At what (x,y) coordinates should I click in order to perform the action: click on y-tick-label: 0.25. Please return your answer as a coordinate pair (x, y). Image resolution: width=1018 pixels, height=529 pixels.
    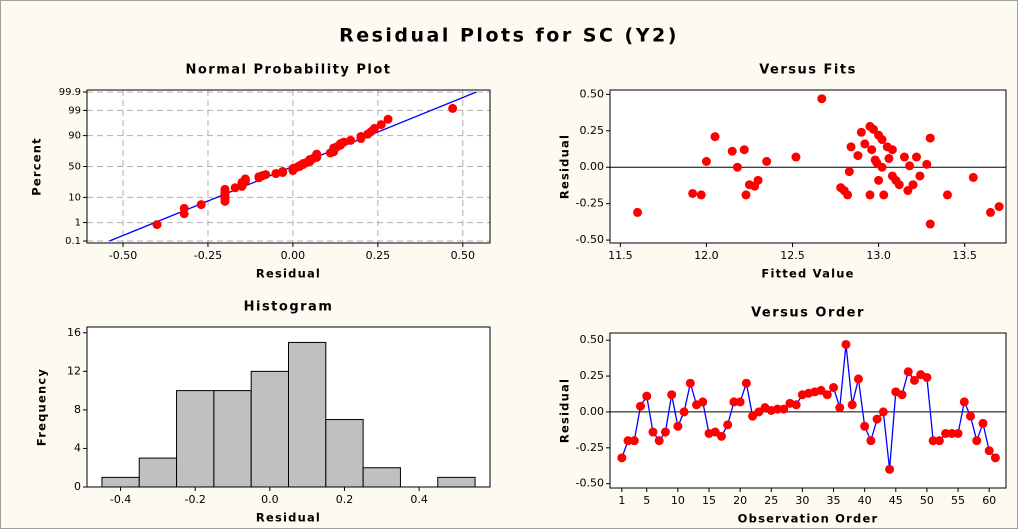
    Looking at the image, I should click on (592, 375).